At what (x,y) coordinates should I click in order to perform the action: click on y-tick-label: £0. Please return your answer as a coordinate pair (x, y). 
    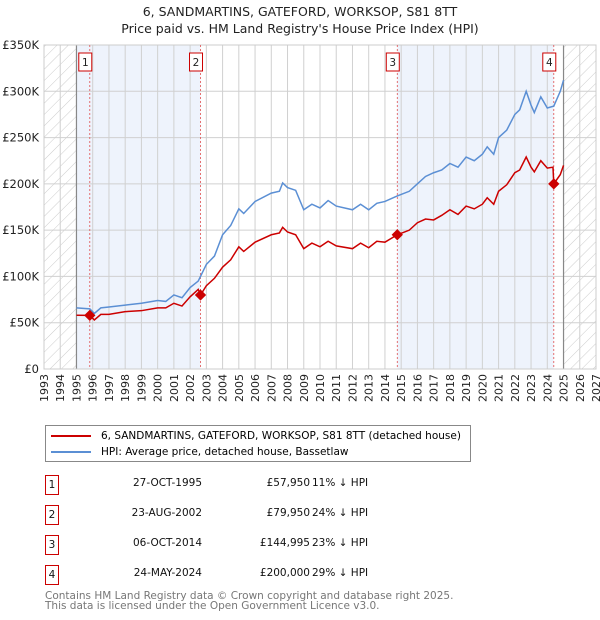
    Looking at the image, I should click on (31, 369).